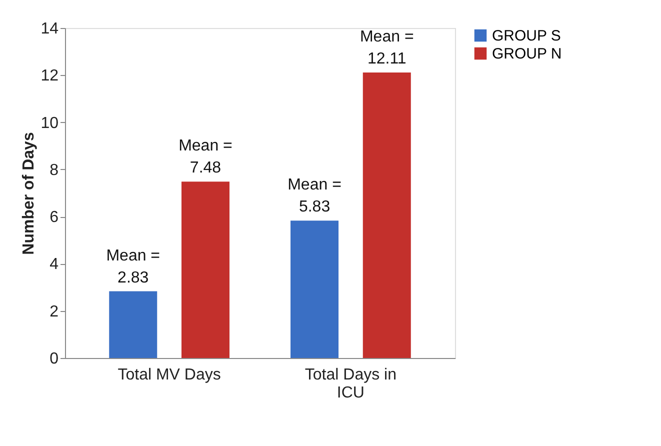 This screenshot has height=446, width=661. I want to click on data-label: Mean = 12.11, so click(387, 48).